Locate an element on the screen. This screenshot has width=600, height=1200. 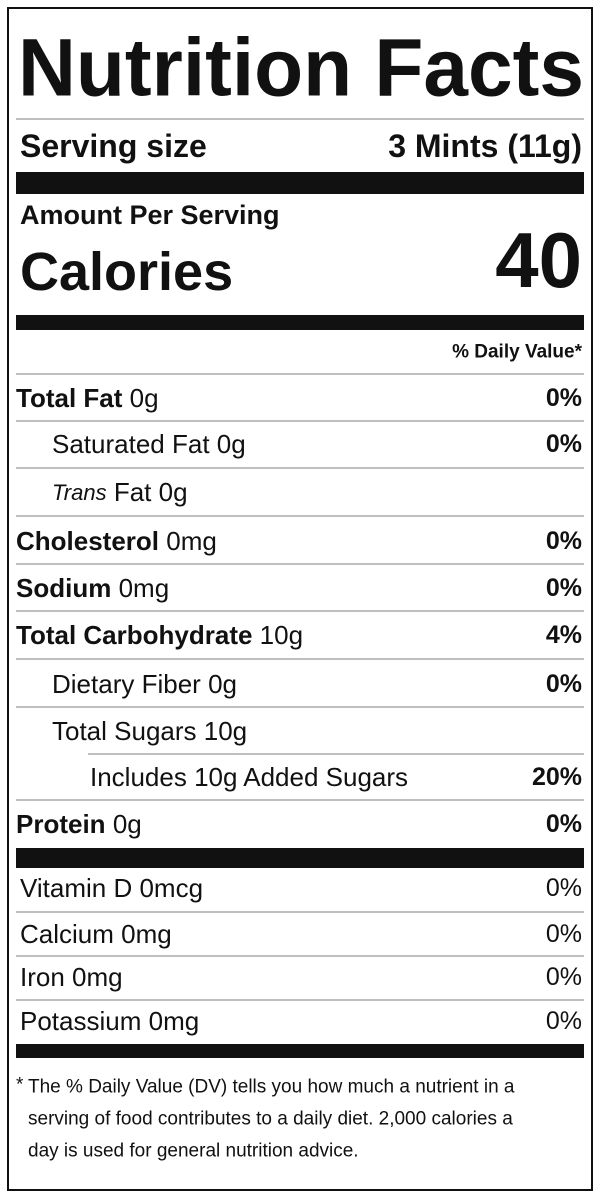
nutrient-label: Saturated Fat 0g is located at coordinates (149, 444).